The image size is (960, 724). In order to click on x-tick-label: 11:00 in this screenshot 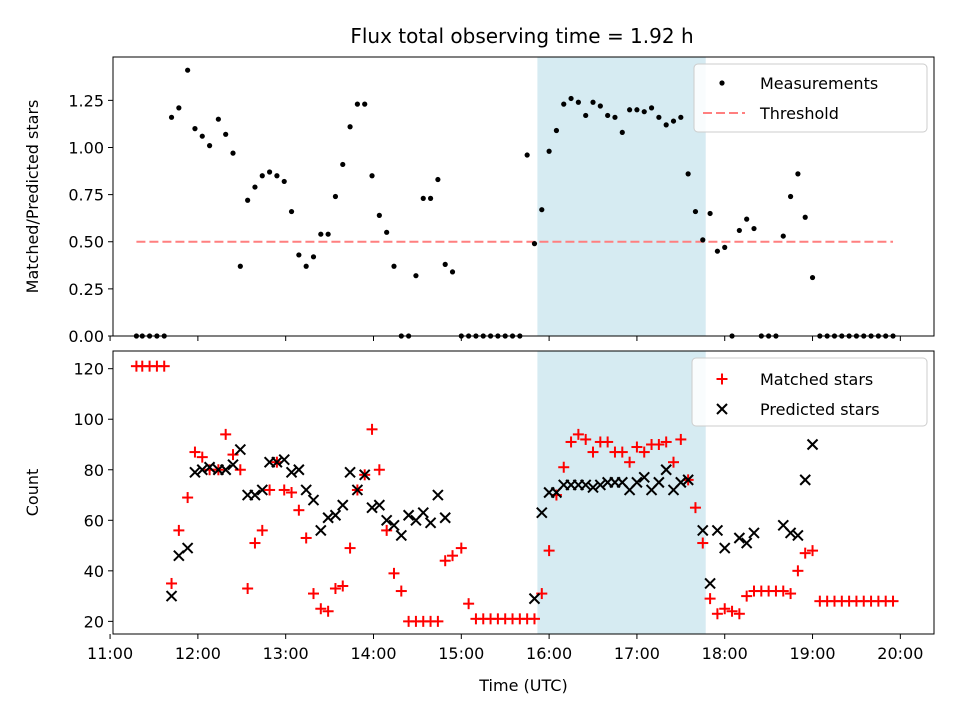, I will do `click(110, 653)`.